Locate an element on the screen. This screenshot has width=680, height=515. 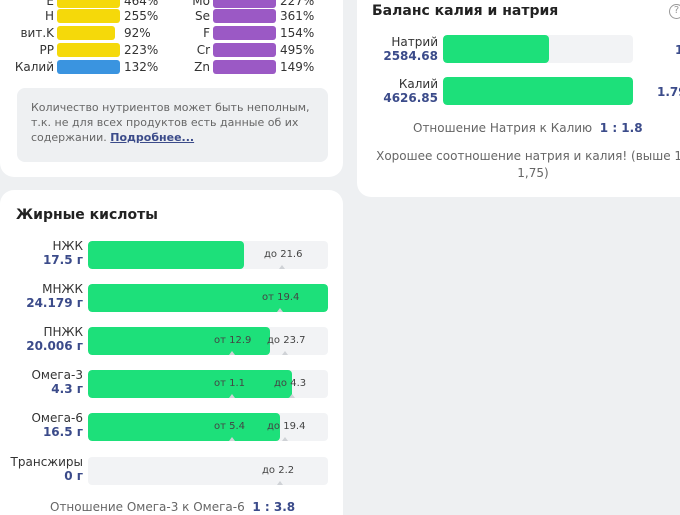
kna-name: Калий is located at coordinates (418, 84).